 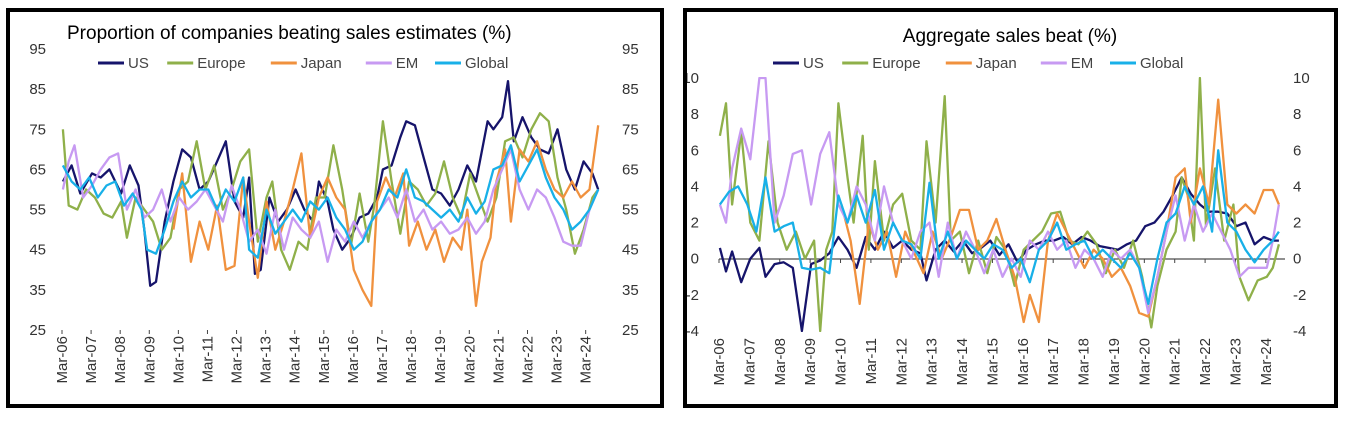 What do you see at coordinates (630, 210) in the screenshot?
I see `y-tick-right: 55` at bounding box center [630, 210].